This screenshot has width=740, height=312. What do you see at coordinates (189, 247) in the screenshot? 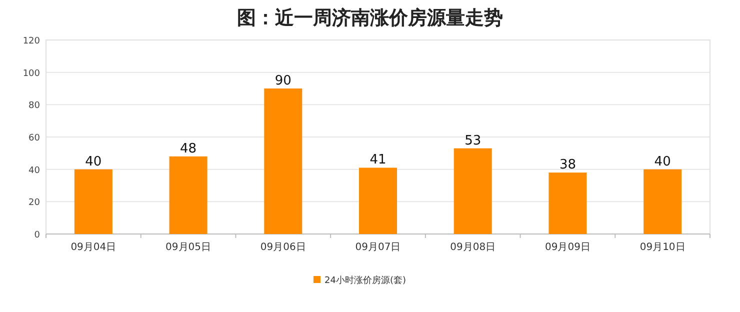
I see `x-tick-label: 09月05日` at bounding box center [189, 247].